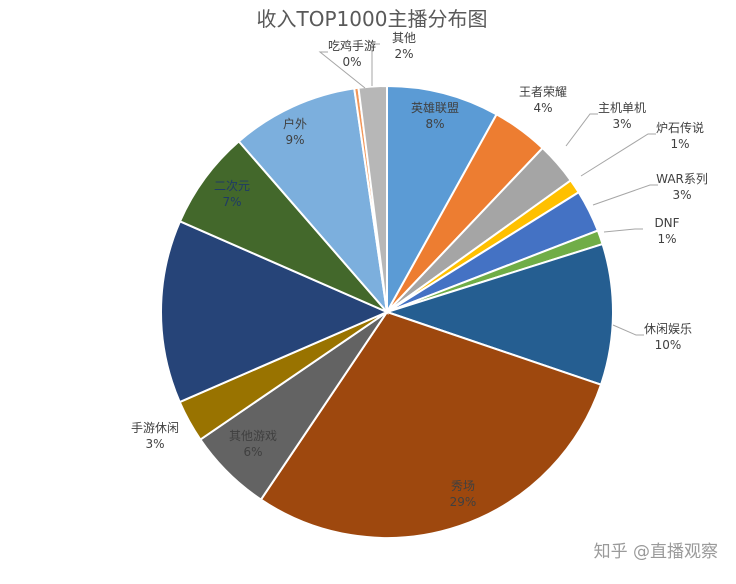 The image size is (736, 584). I want to click on slice-percent-label: 8%, so click(434, 124).